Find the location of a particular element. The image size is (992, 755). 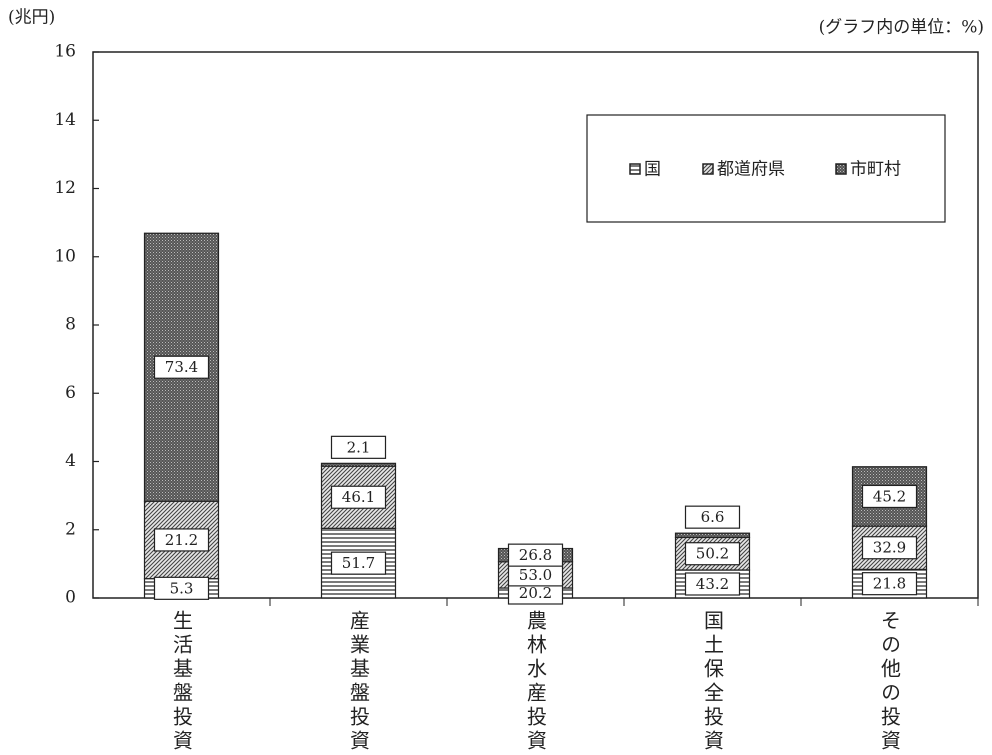

data-label: 45.2 is located at coordinates (889, 496).